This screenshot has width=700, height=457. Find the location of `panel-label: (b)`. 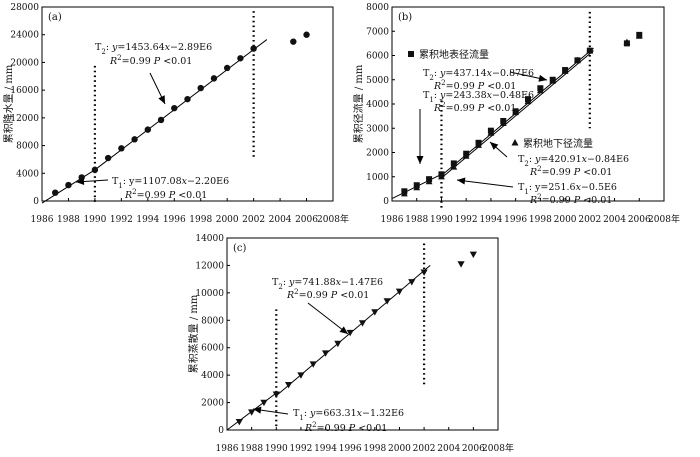

panel-label: (b) is located at coordinates (405, 17).